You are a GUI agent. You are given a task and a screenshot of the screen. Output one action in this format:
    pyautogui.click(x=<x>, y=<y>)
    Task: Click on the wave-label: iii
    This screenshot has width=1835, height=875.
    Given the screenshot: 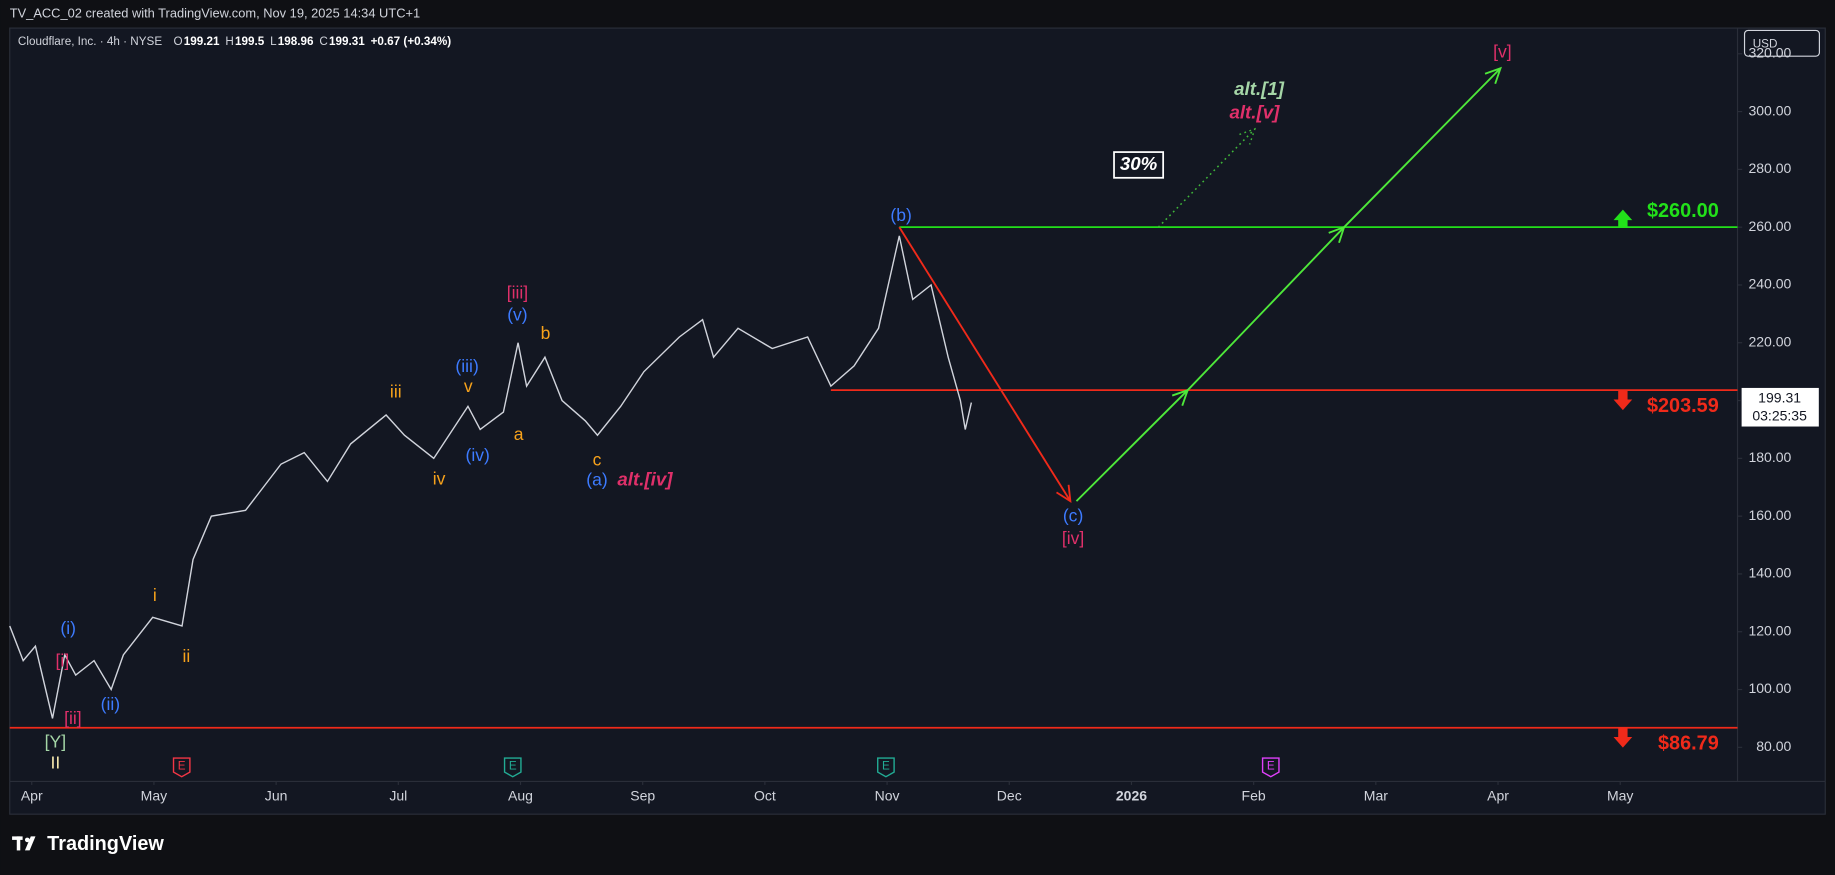 What is the action you would take?
    pyautogui.click(x=396, y=392)
    